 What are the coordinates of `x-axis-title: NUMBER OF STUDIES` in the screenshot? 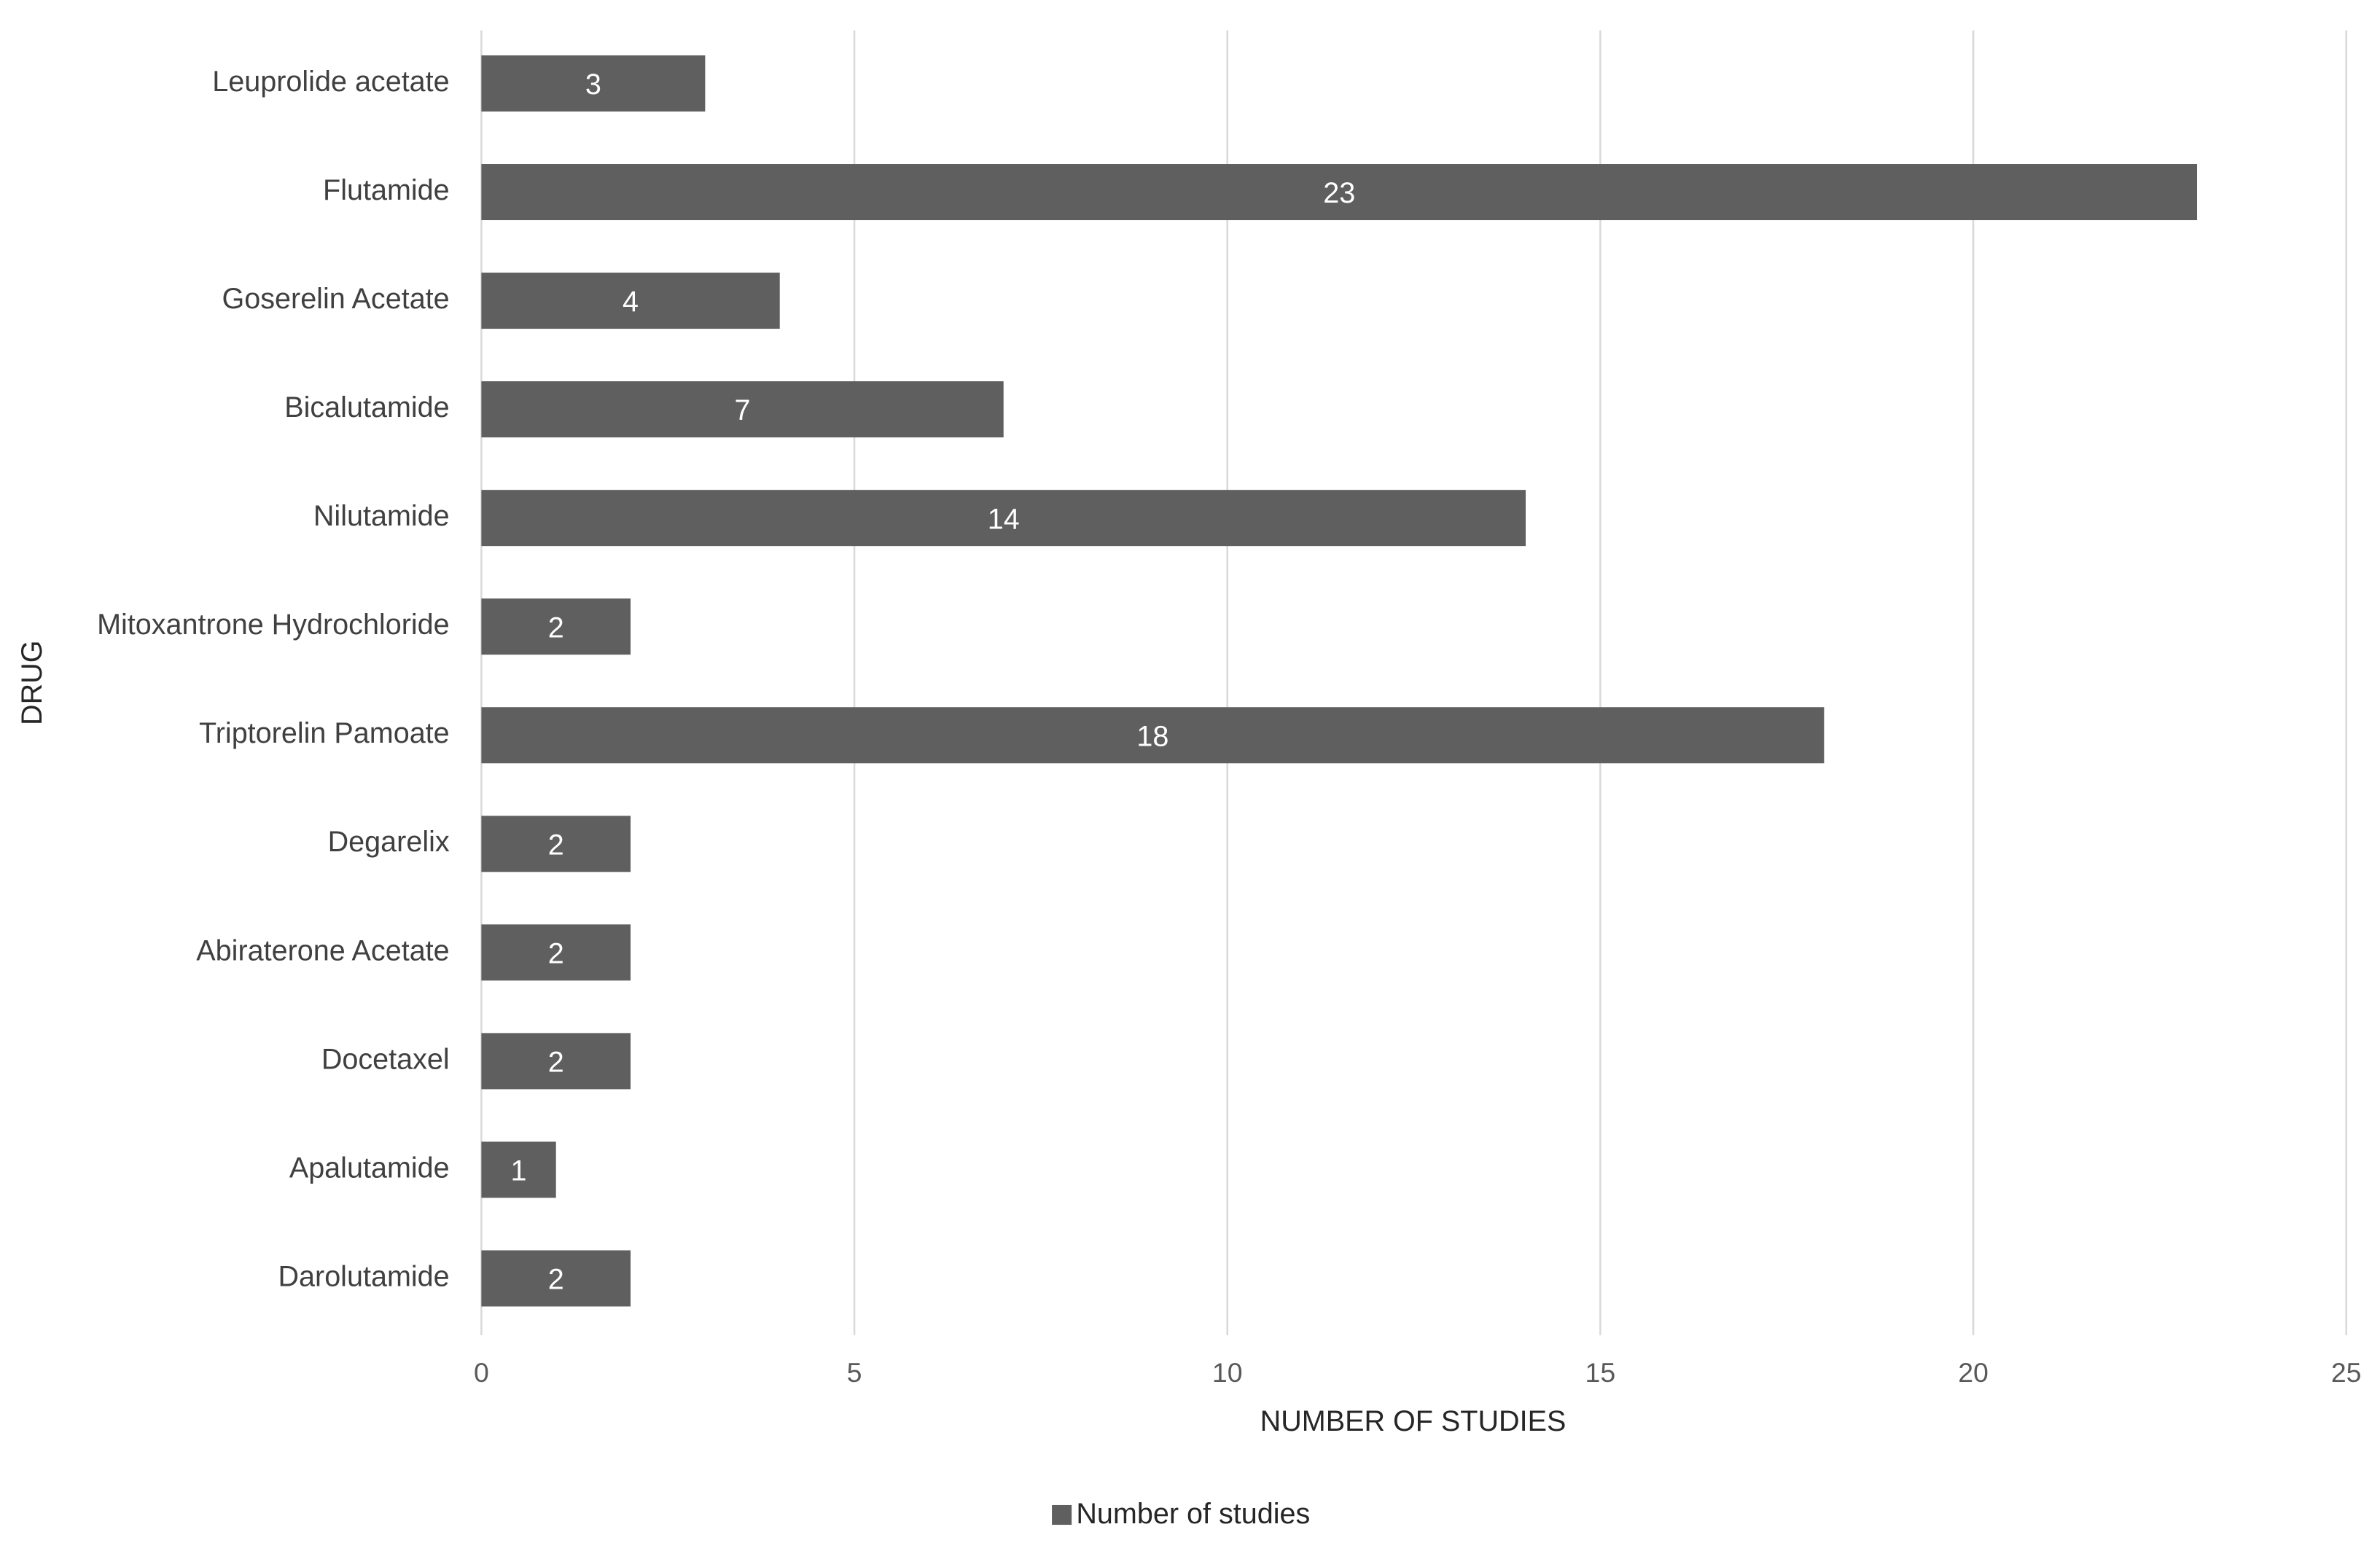 It's located at (1413, 1421).